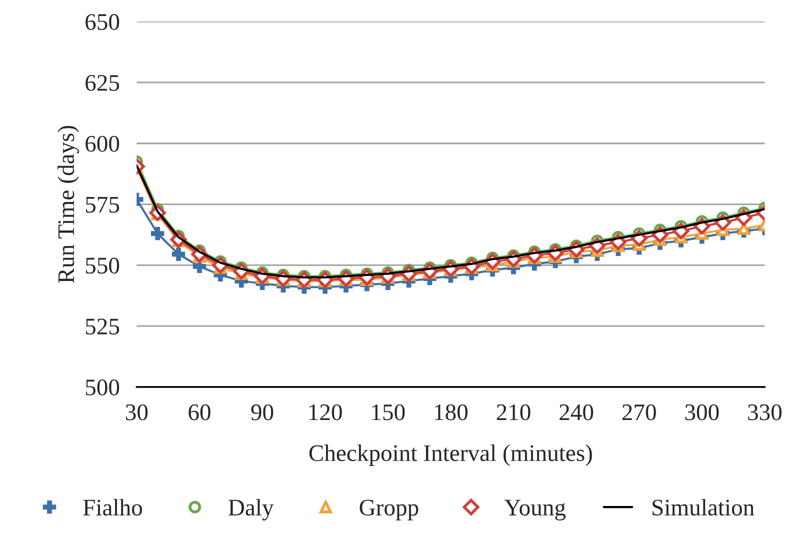 This screenshot has width=790, height=539. What do you see at coordinates (262, 412) in the screenshot?
I see `x-tick-label: 90` at bounding box center [262, 412].